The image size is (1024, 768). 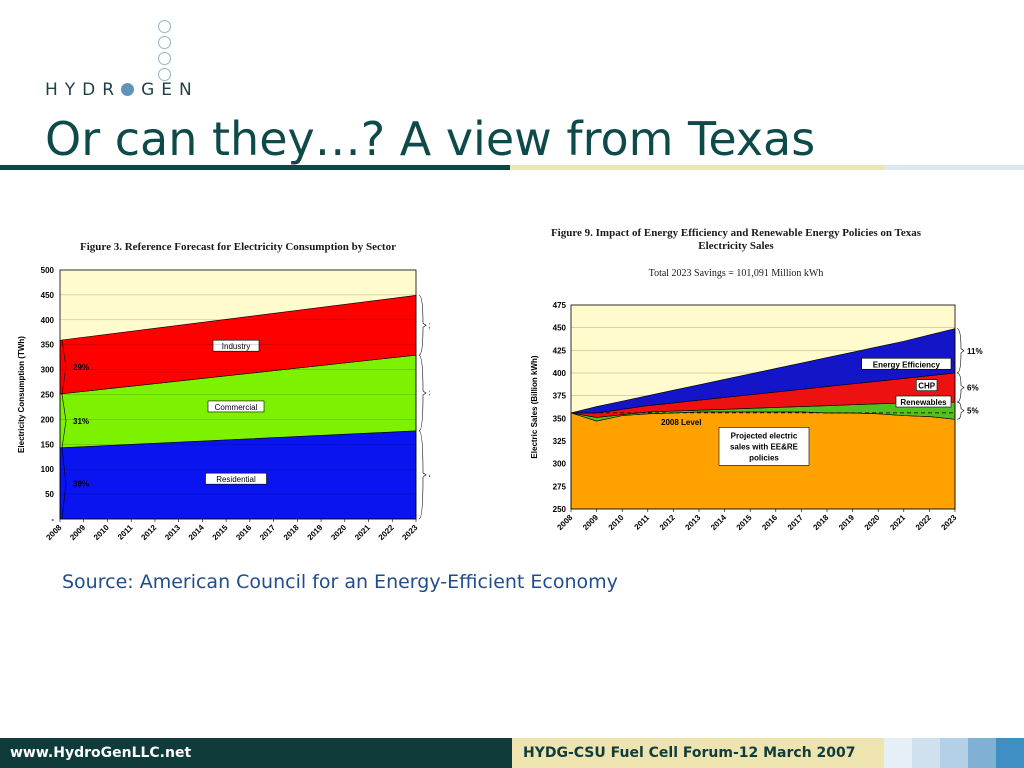 What do you see at coordinates (560, 418) in the screenshot?
I see `figure9-ytick: 350` at bounding box center [560, 418].